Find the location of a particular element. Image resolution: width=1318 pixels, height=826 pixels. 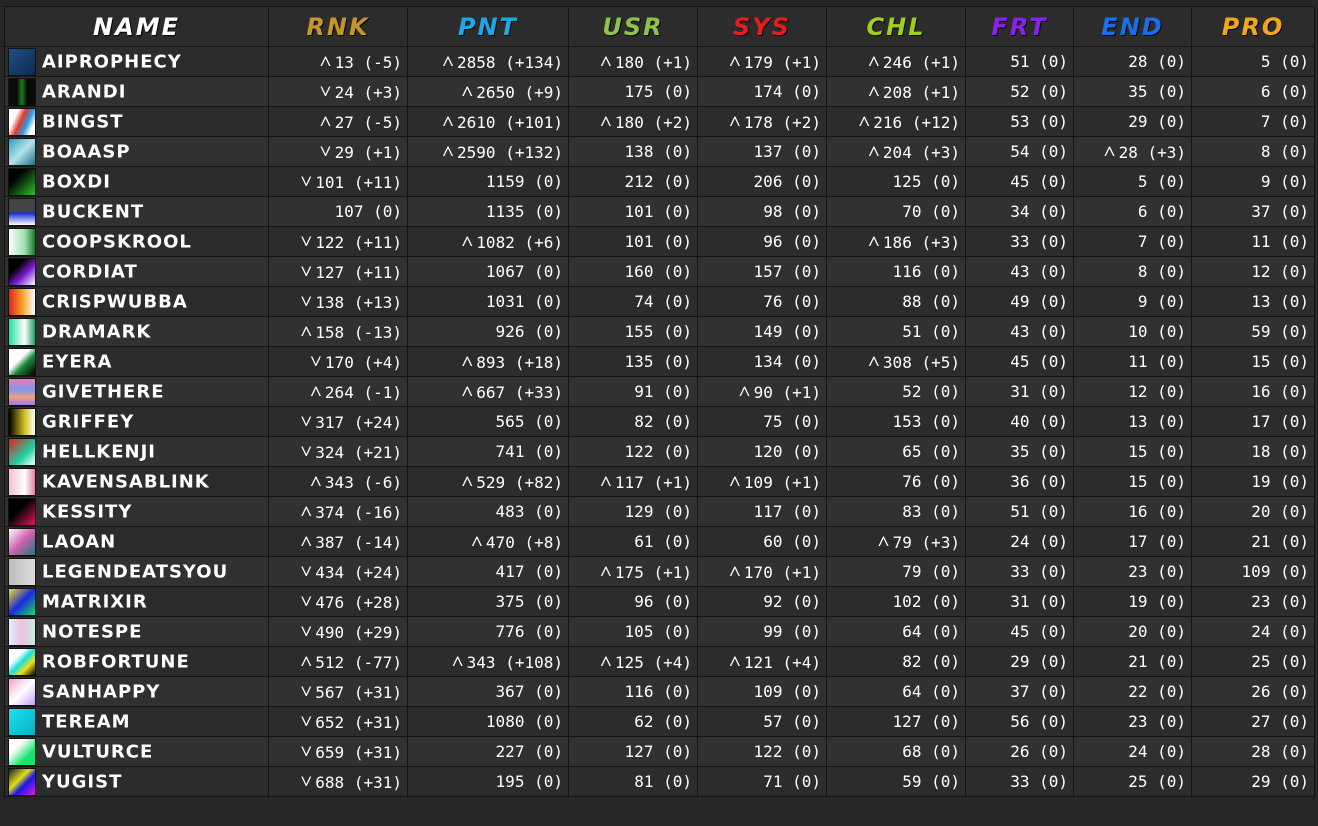

column-header-chl: CHL is located at coordinates (896, 26).